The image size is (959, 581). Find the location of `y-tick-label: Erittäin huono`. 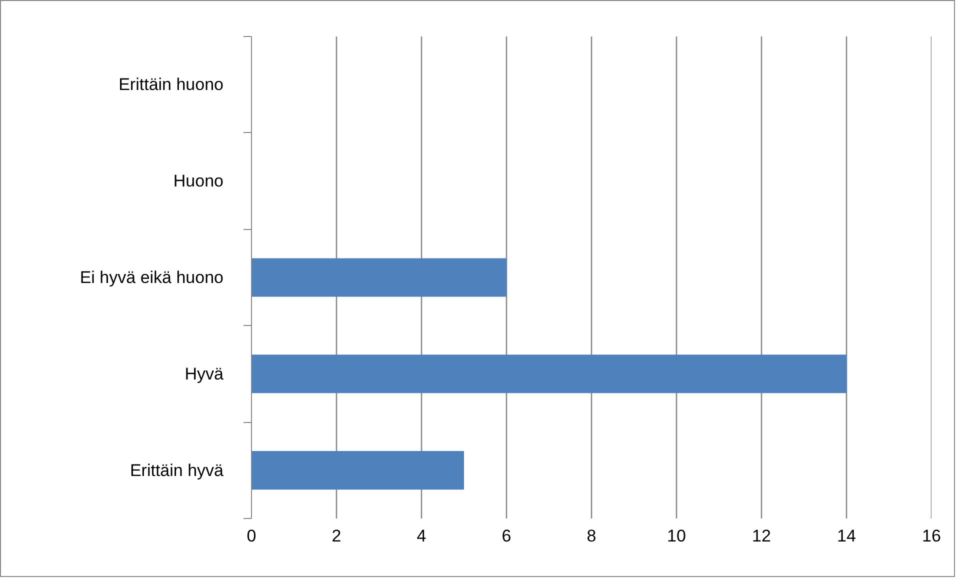

y-tick-label: Erittäin huono is located at coordinates (171, 84).